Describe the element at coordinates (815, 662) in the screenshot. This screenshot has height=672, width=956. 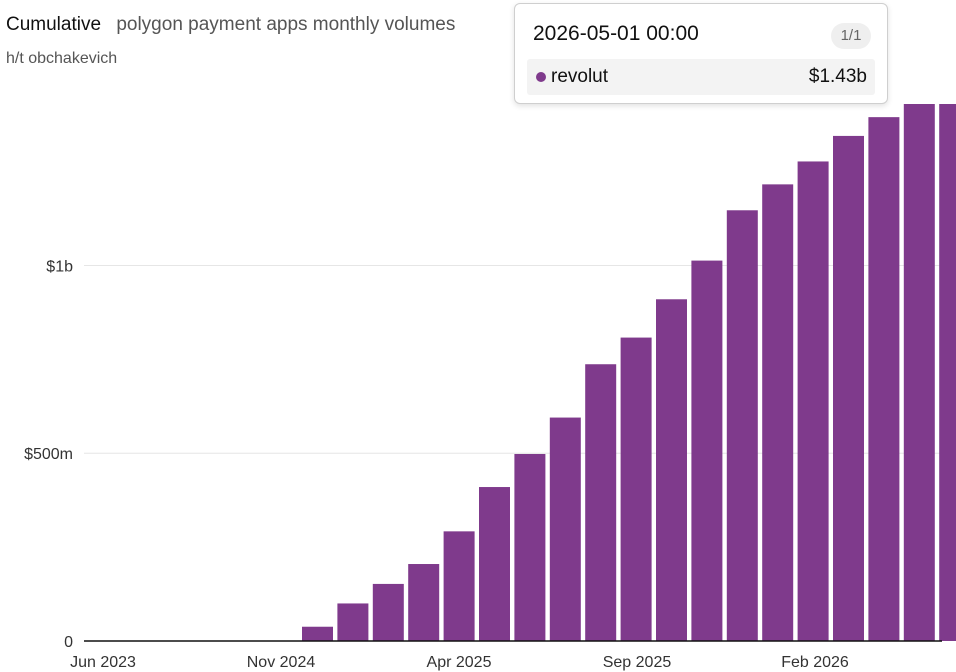
I see `x-tick-label: Feb 2026` at that location.